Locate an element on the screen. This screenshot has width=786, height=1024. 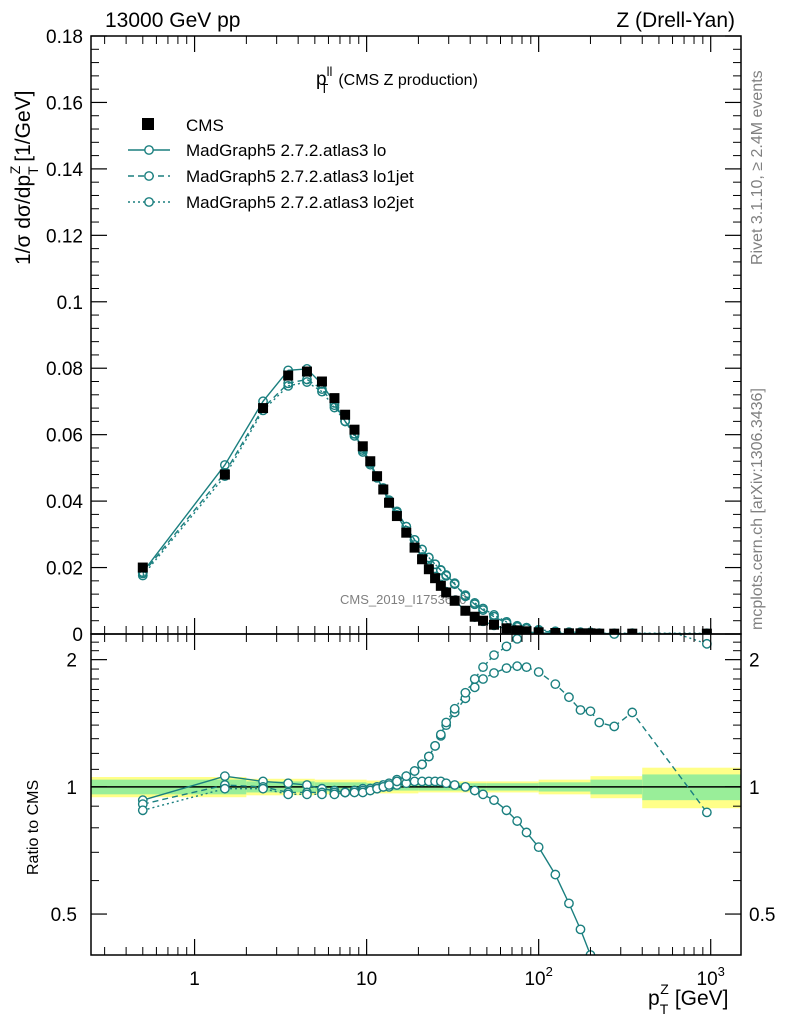
x-tick-label: 10² is located at coordinates (538, 977).